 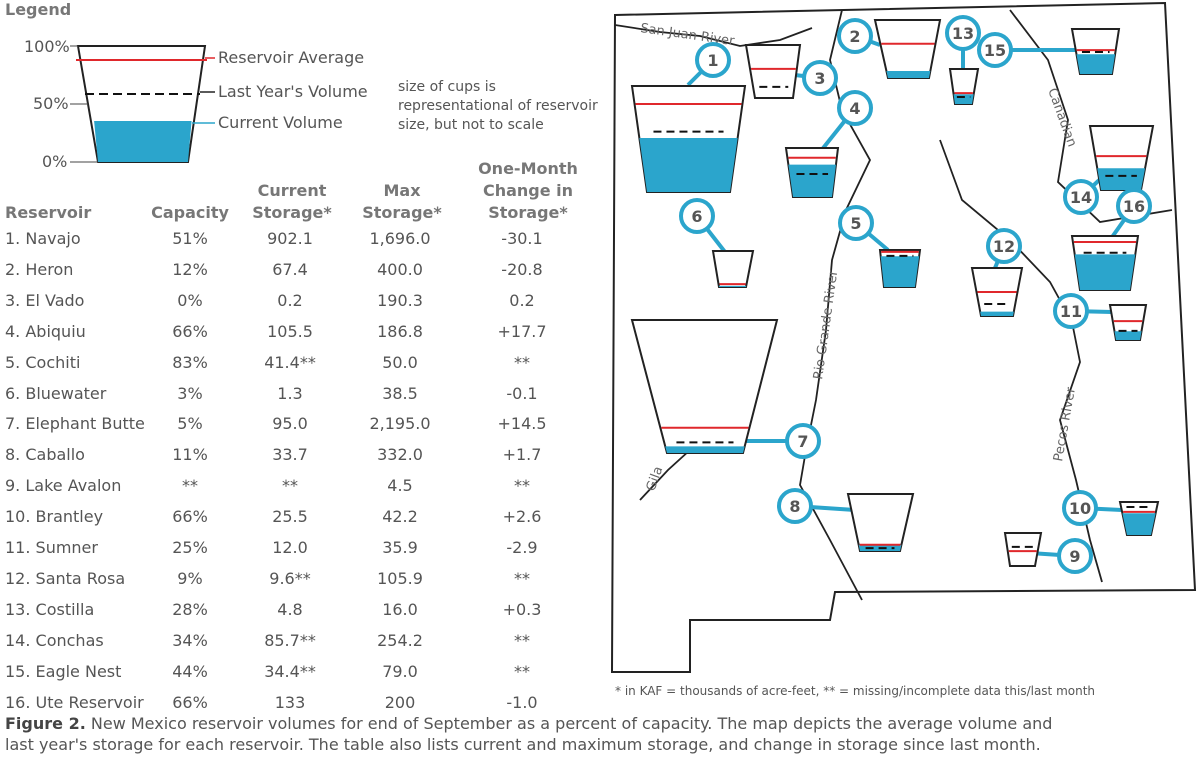 I want to click on table-cell: 34%, so click(x=190, y=640).